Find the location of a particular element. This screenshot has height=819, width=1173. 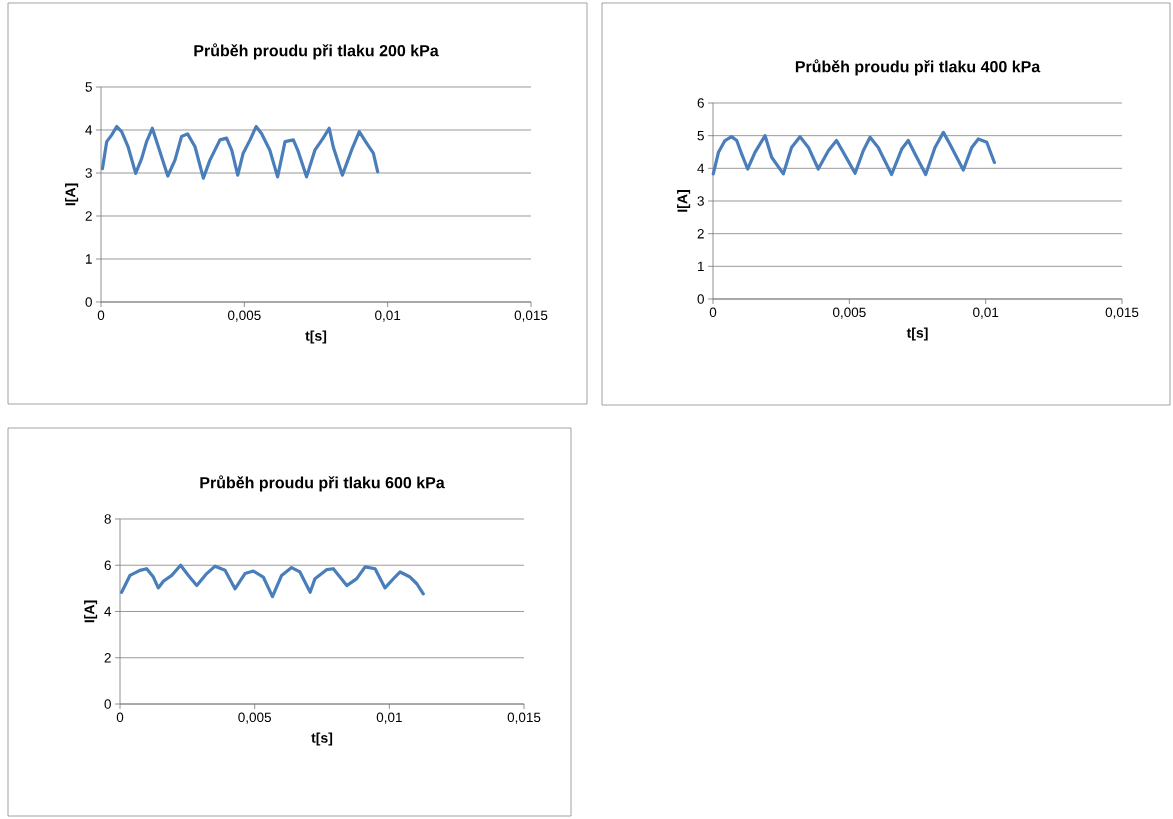

chart-title: Průběh proudu při tlaku 600 kPa is located at coordinates (322, 483).